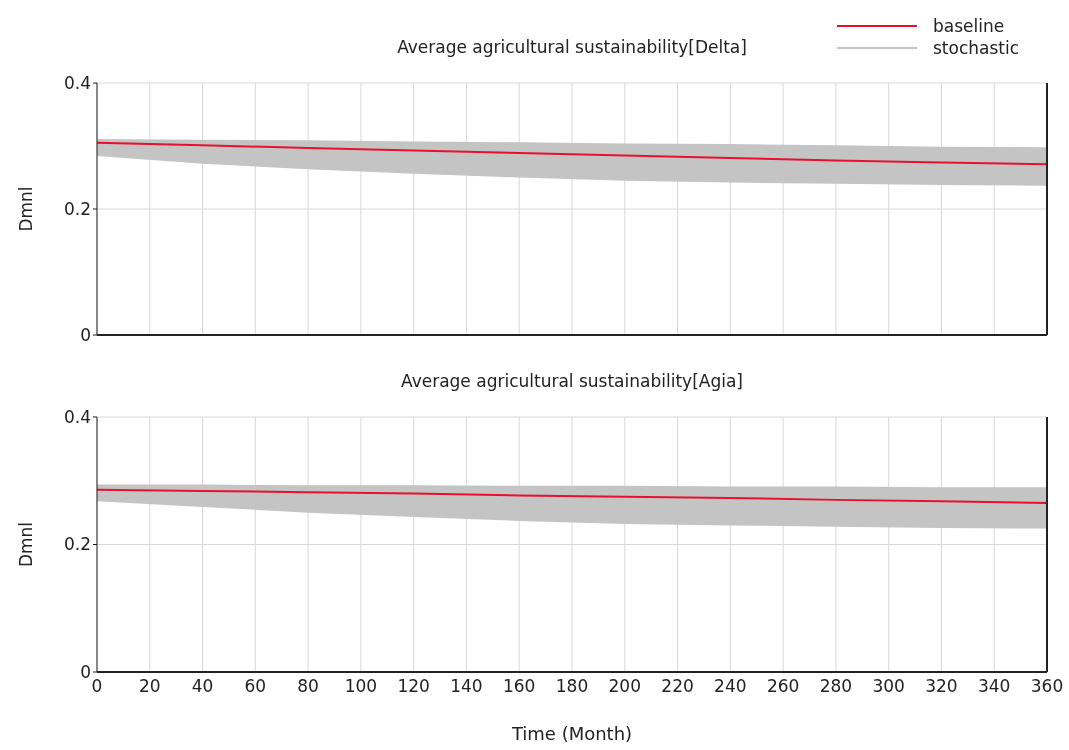 The width and height of the screenshot is (1069, 750). Describe the element at coordinates (413, 686) in the screenshot. I see `x-tick-label: 120` at that location.